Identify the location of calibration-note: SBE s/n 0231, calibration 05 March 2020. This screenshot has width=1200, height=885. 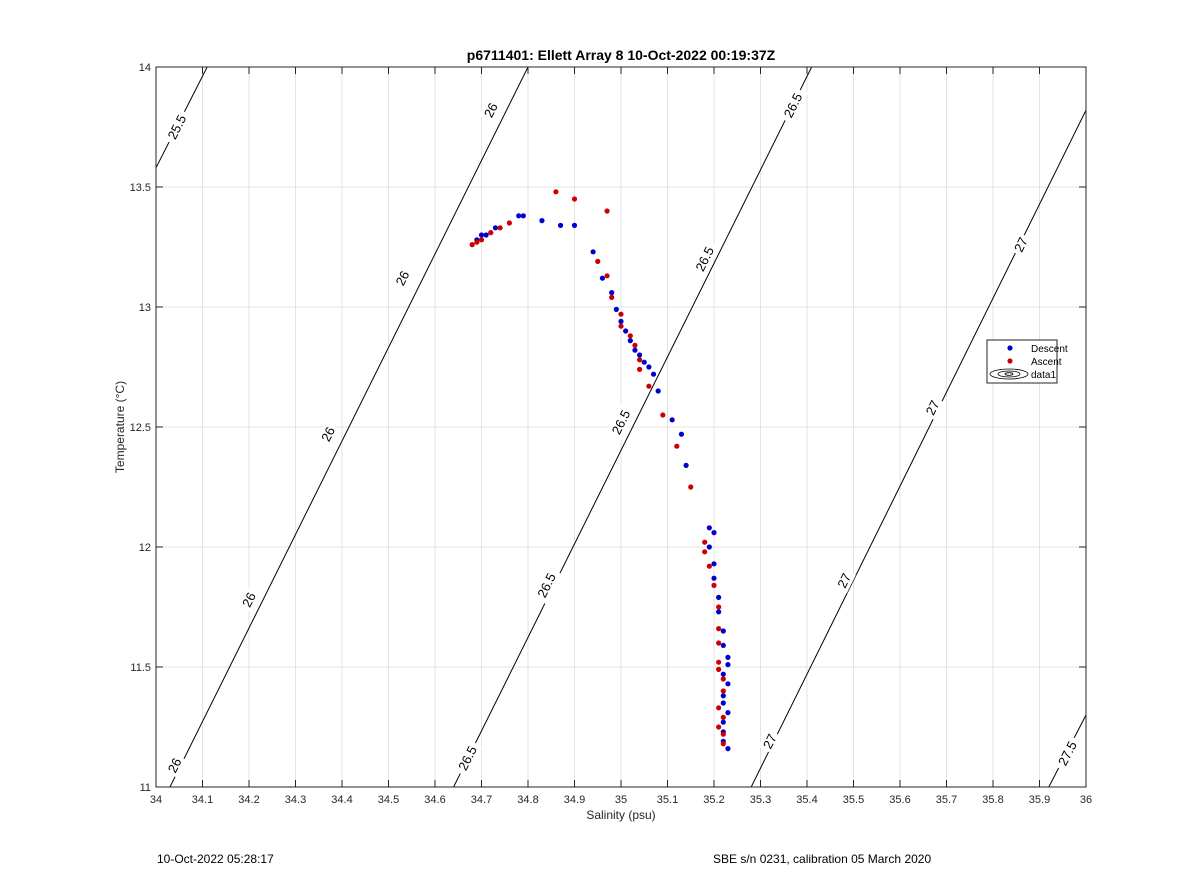
(822, 859).